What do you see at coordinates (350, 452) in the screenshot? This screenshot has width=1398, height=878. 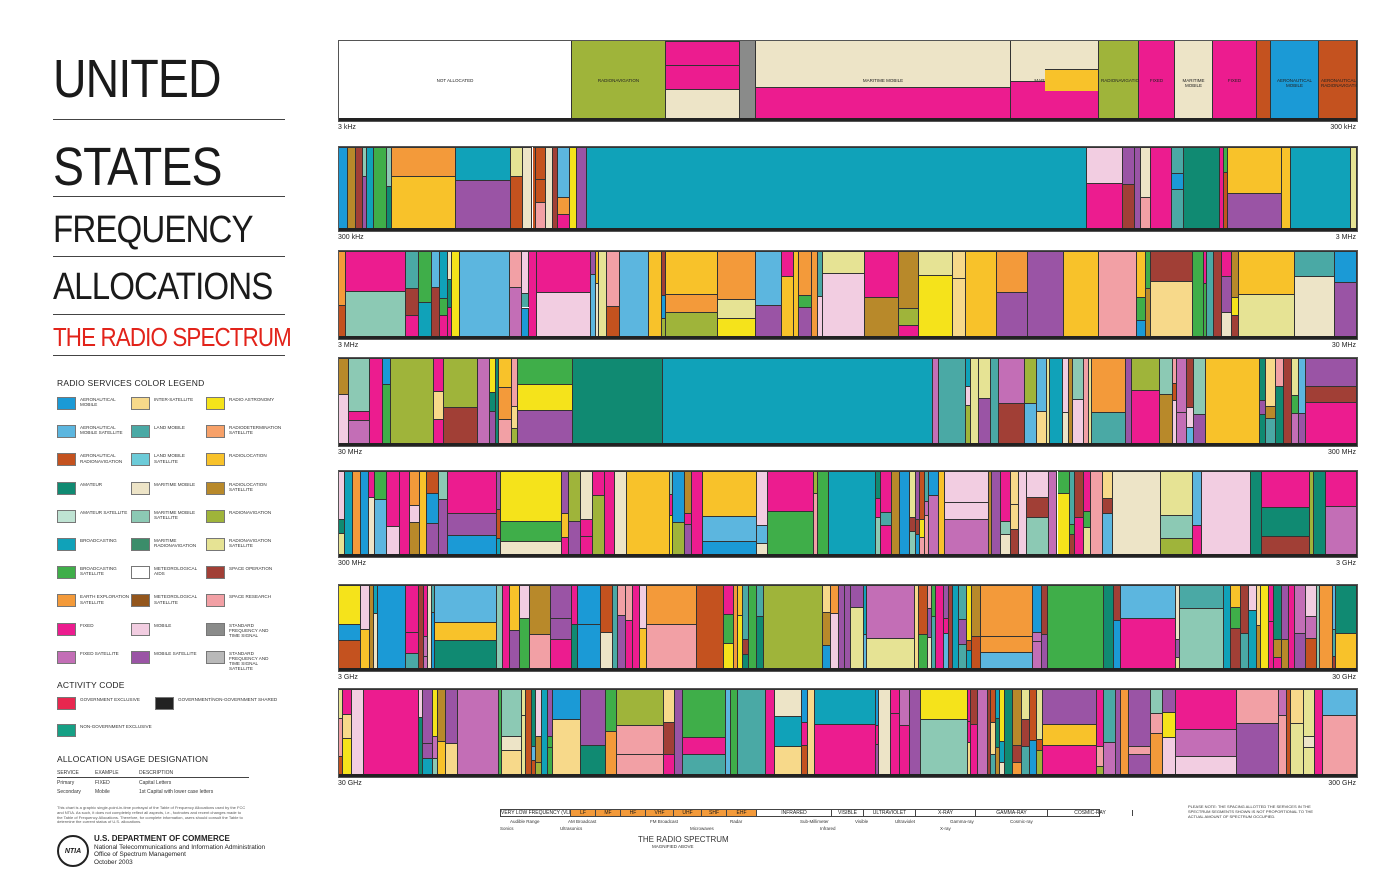 I see `band-start-label: 30 MHz` at bounding box center [350, 452].